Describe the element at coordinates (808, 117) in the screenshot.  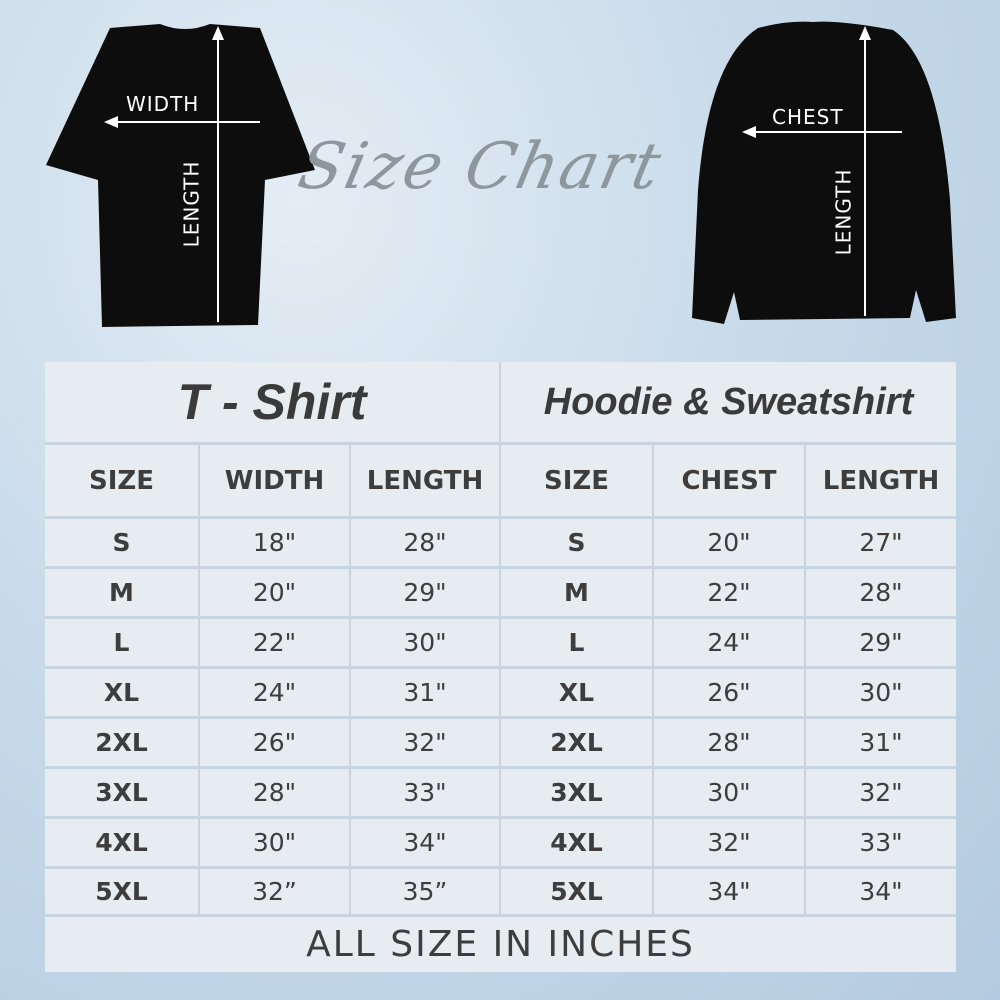
I see `chest-label: CHEST` at that location.